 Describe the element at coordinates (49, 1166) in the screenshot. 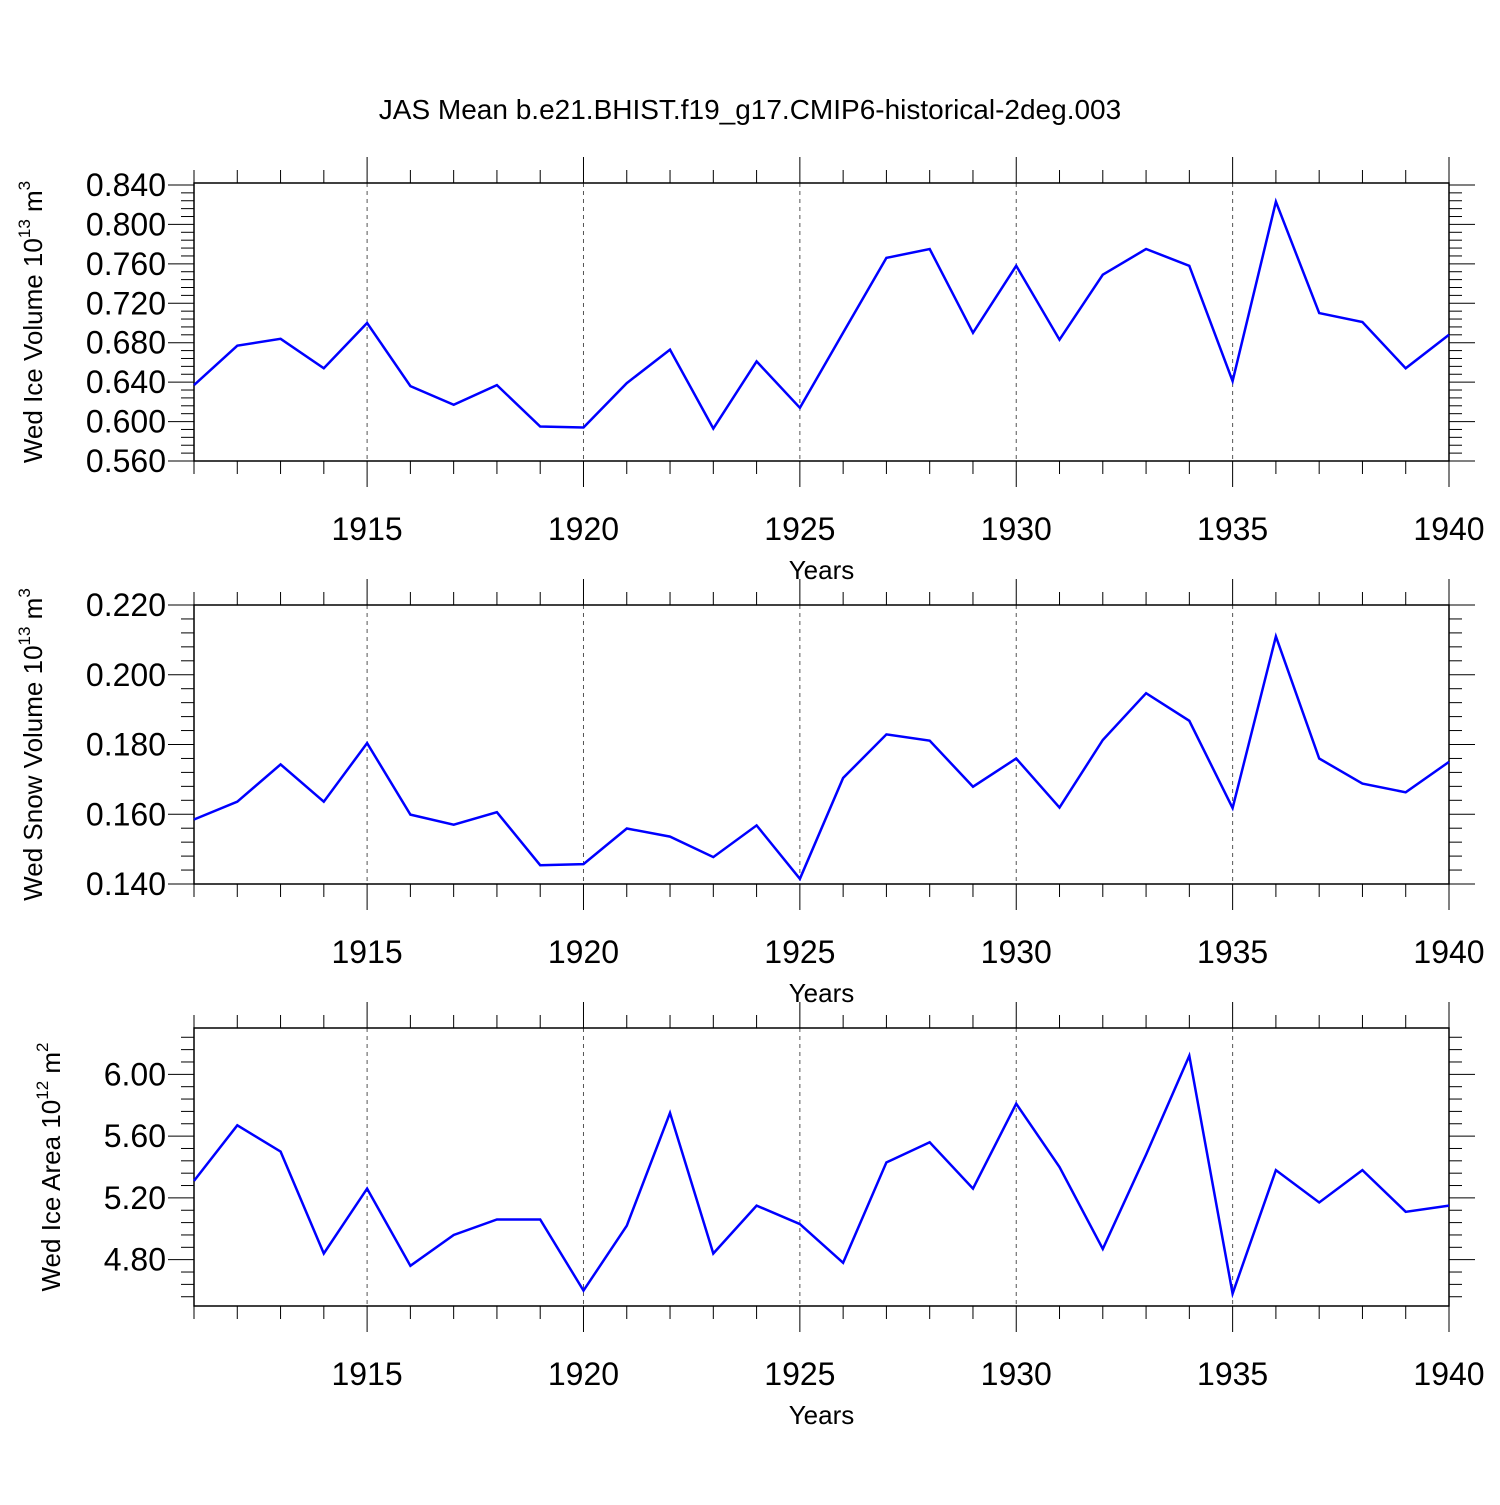

I see `y-axis-label: Wed Ice Area 1012 m2` at that location.